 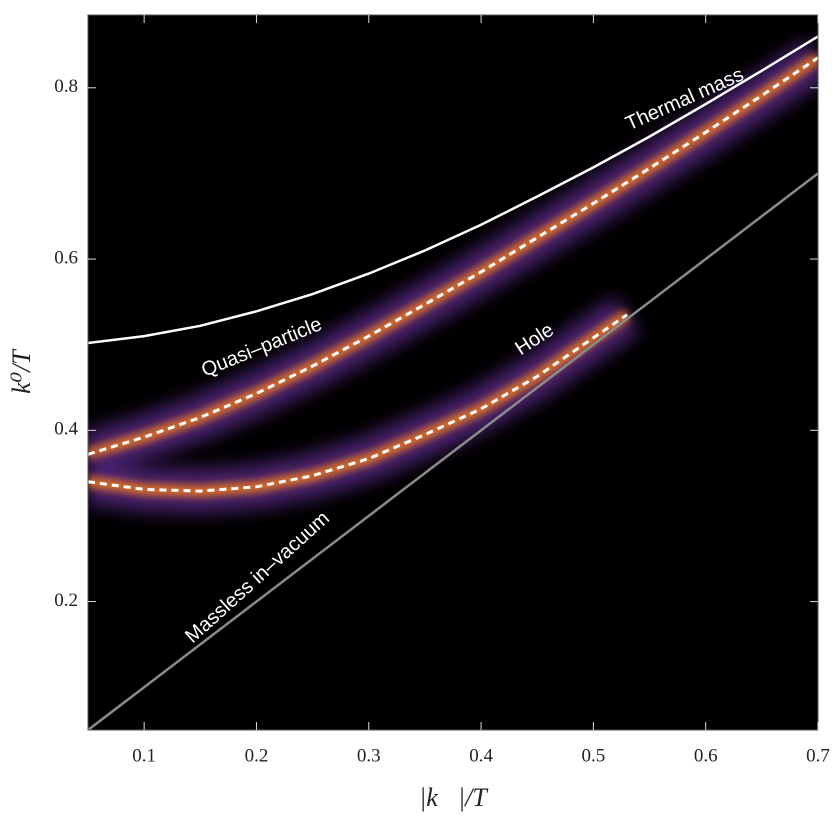 I want to click on x-tick-label: 0.4, so click(x=481, y=755).